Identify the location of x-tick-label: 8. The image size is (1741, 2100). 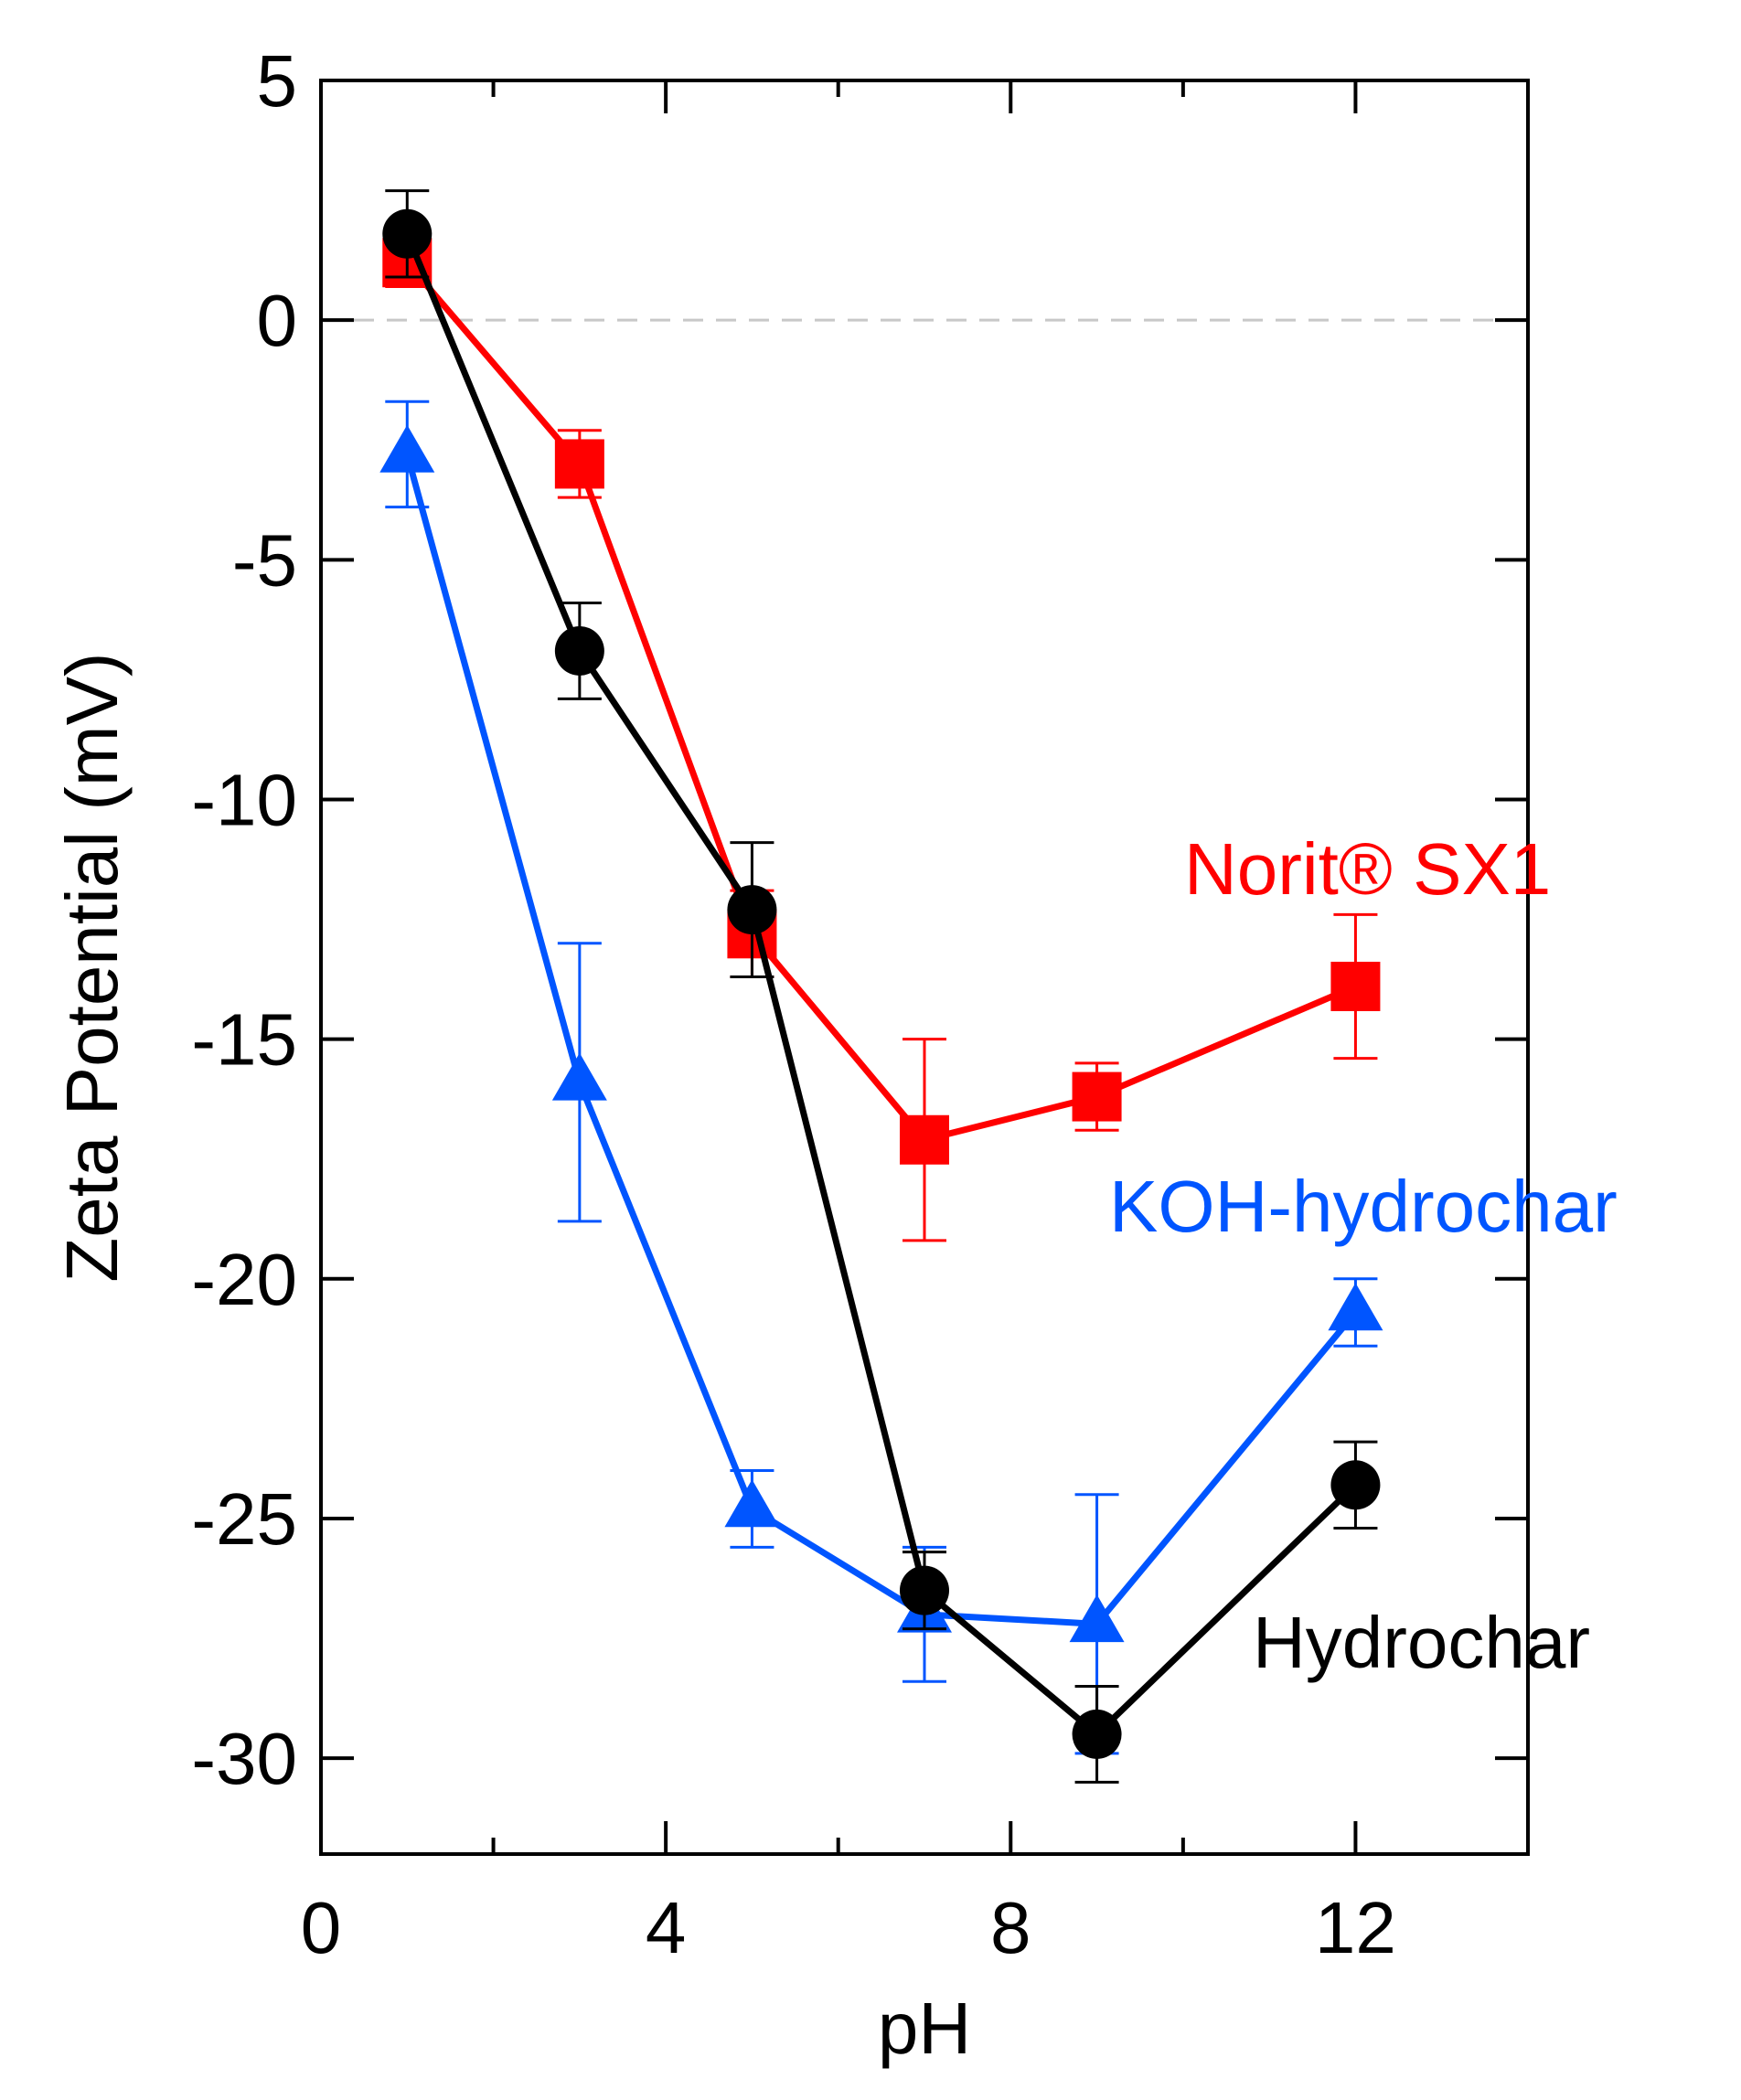
(1011, 1927).